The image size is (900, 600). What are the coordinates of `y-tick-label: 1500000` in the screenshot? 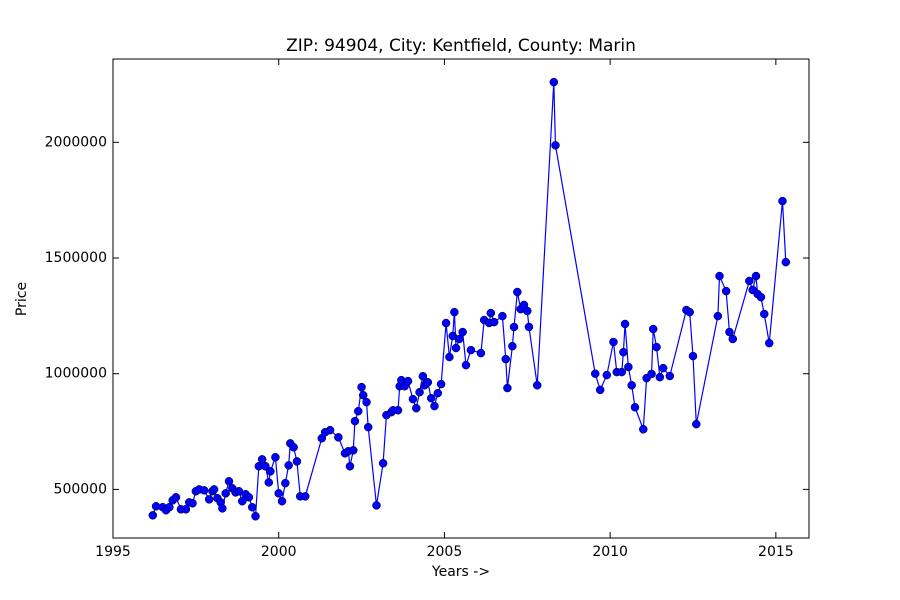 It's located at (76, 258).